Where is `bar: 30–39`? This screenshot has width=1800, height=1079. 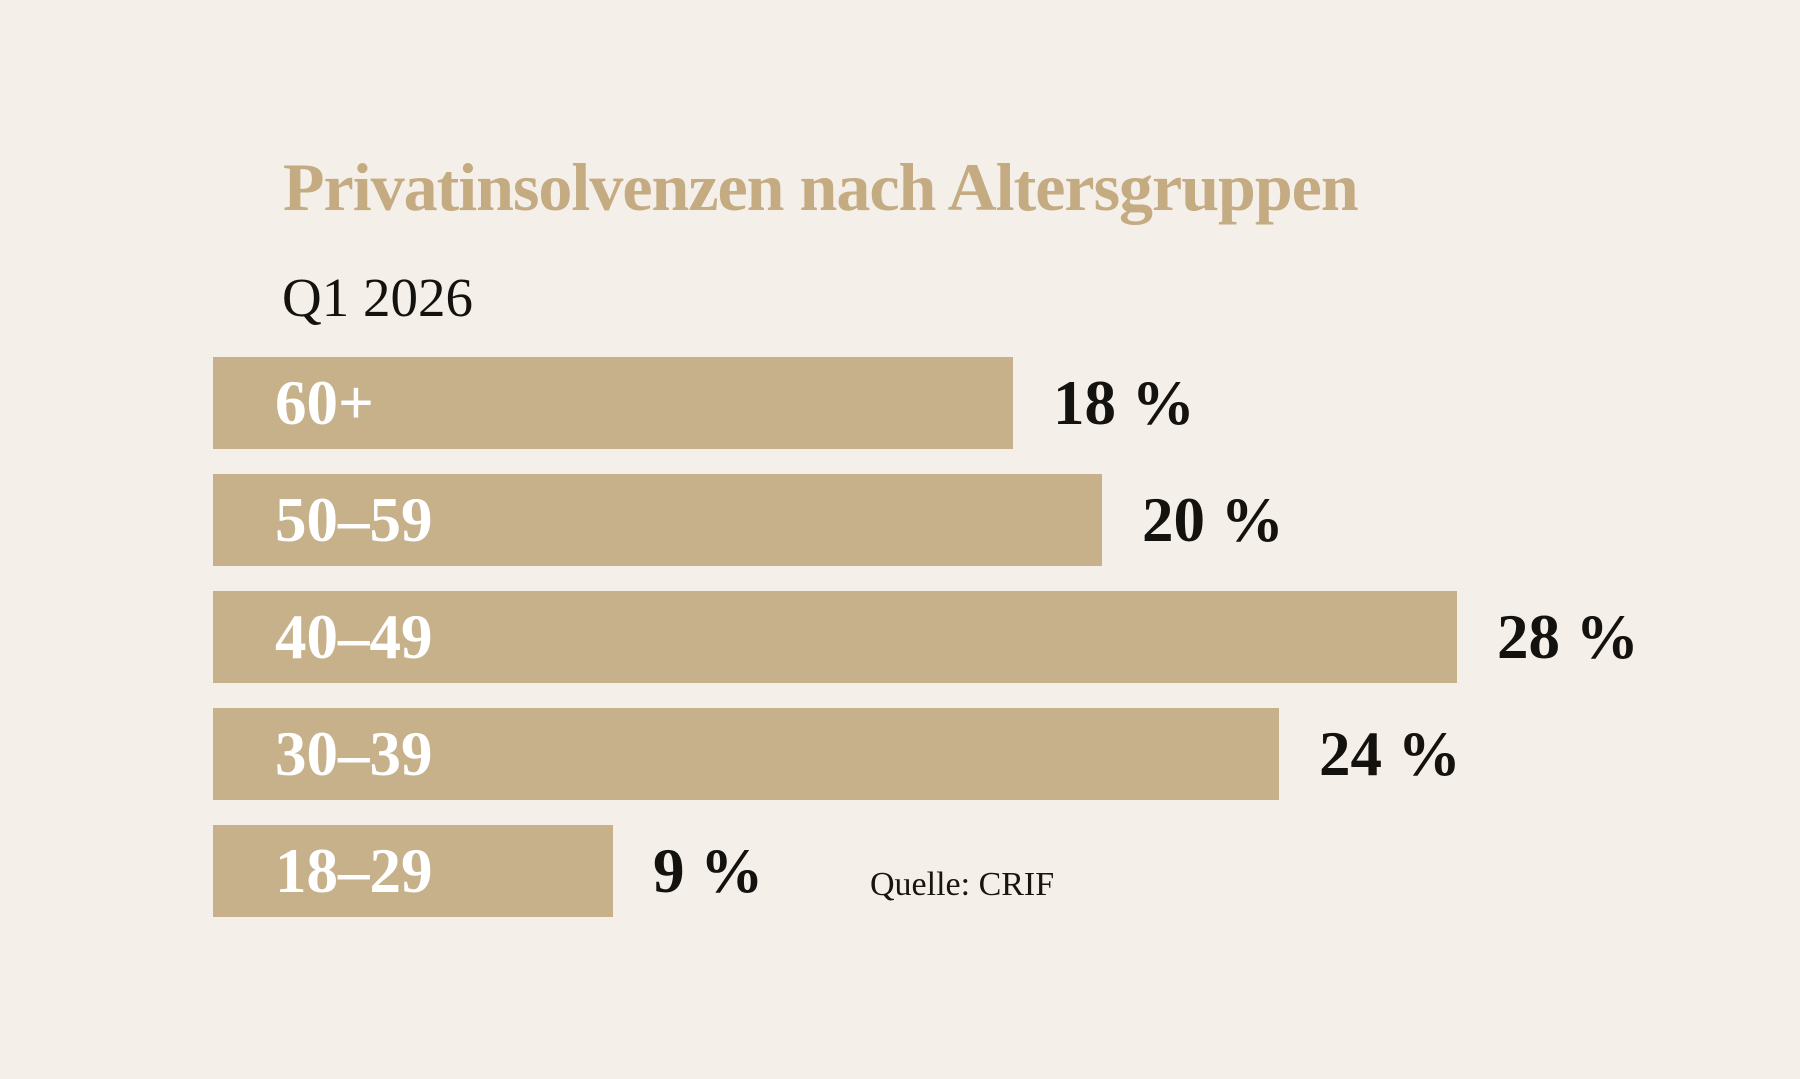
bar: 30–39 is located at coordinates (746, 754).